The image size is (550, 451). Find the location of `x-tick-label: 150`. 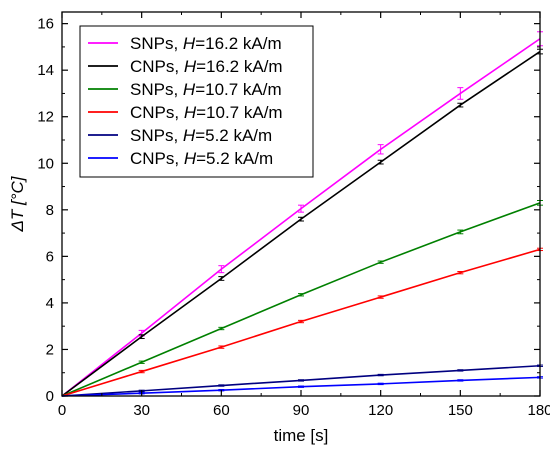

x-tick-label: 150 is located at coordinates (460, 410).